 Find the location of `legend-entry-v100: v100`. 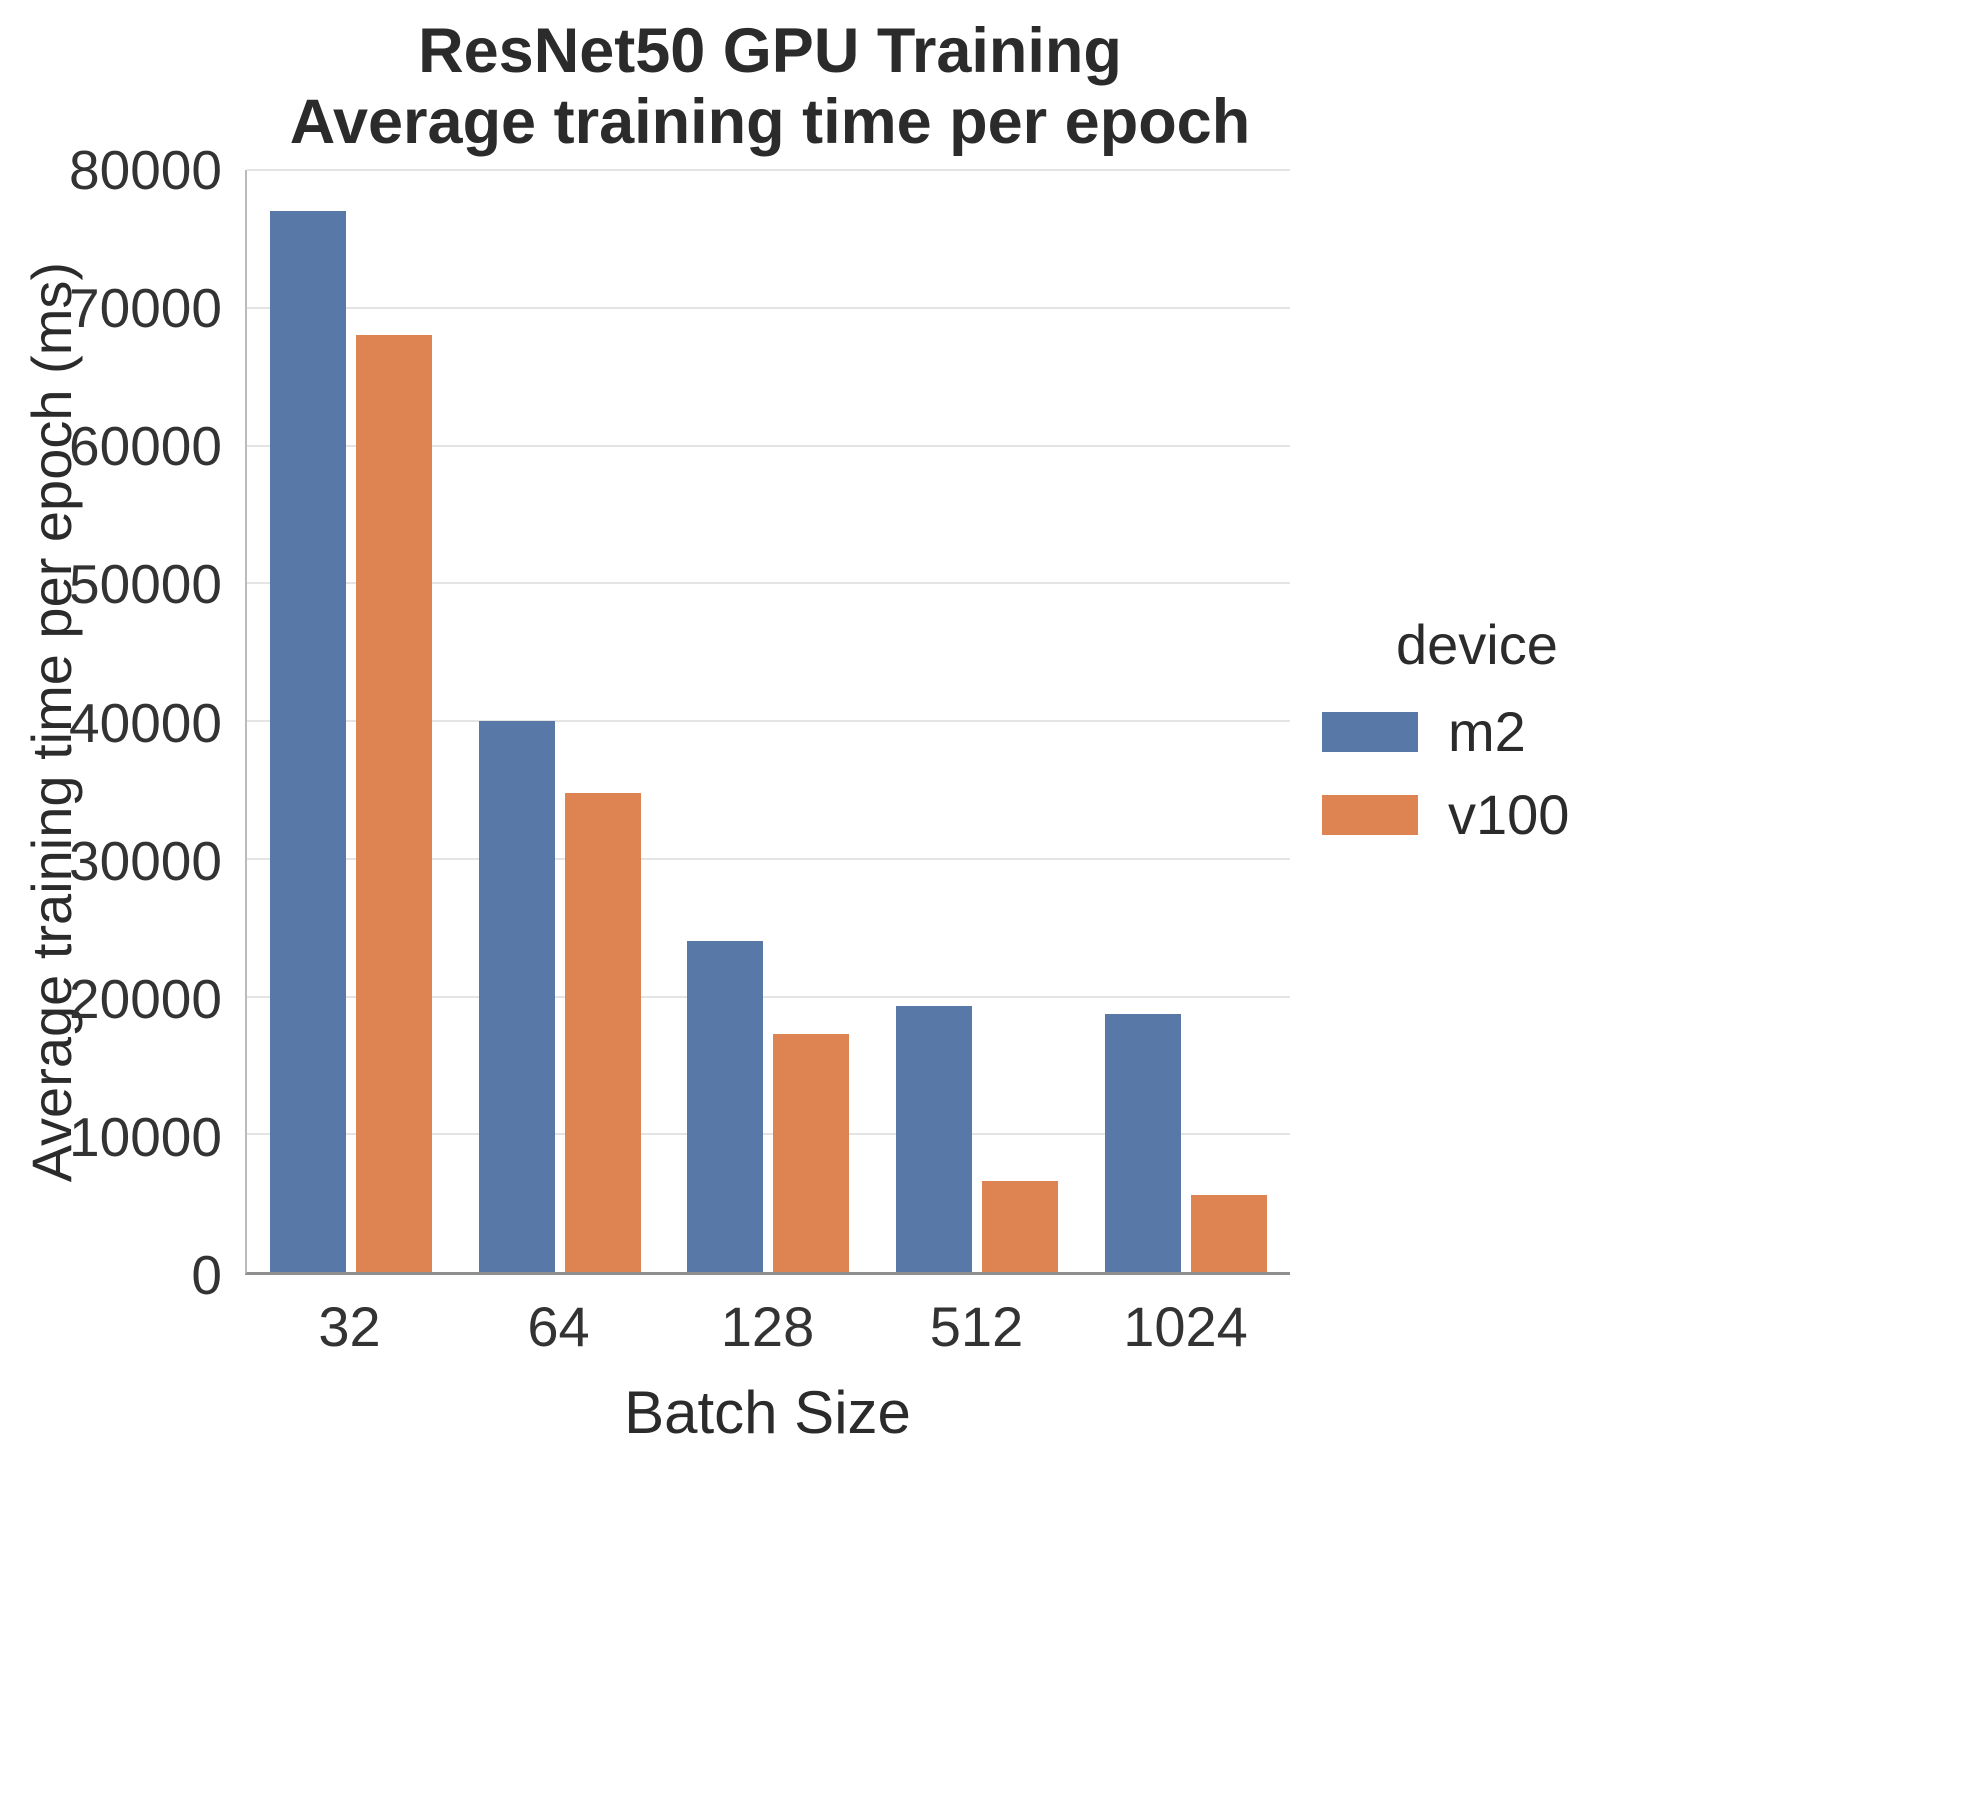

legend-entry-v100: v100 is located at coordinates (1445, 814).